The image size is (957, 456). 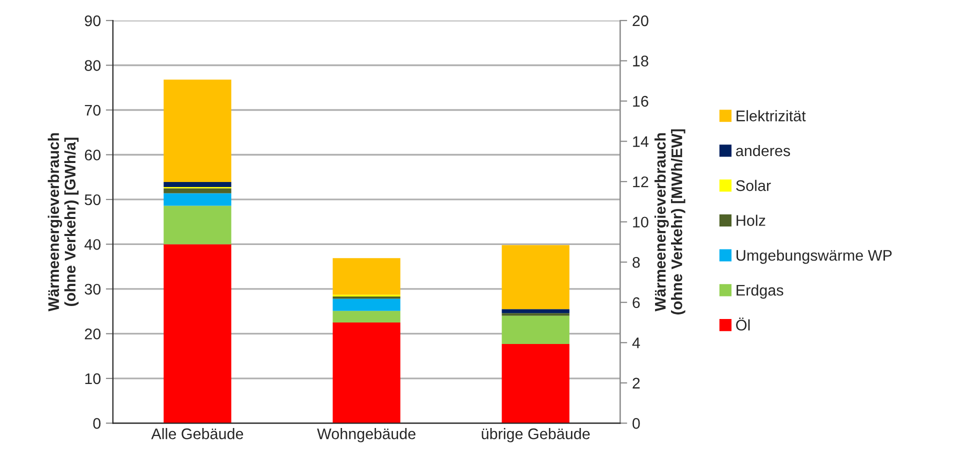 What do you see at coordinates (763, 150) in the screenshot?
I see `legend-label: anderes` at bounding box center [763, 150].